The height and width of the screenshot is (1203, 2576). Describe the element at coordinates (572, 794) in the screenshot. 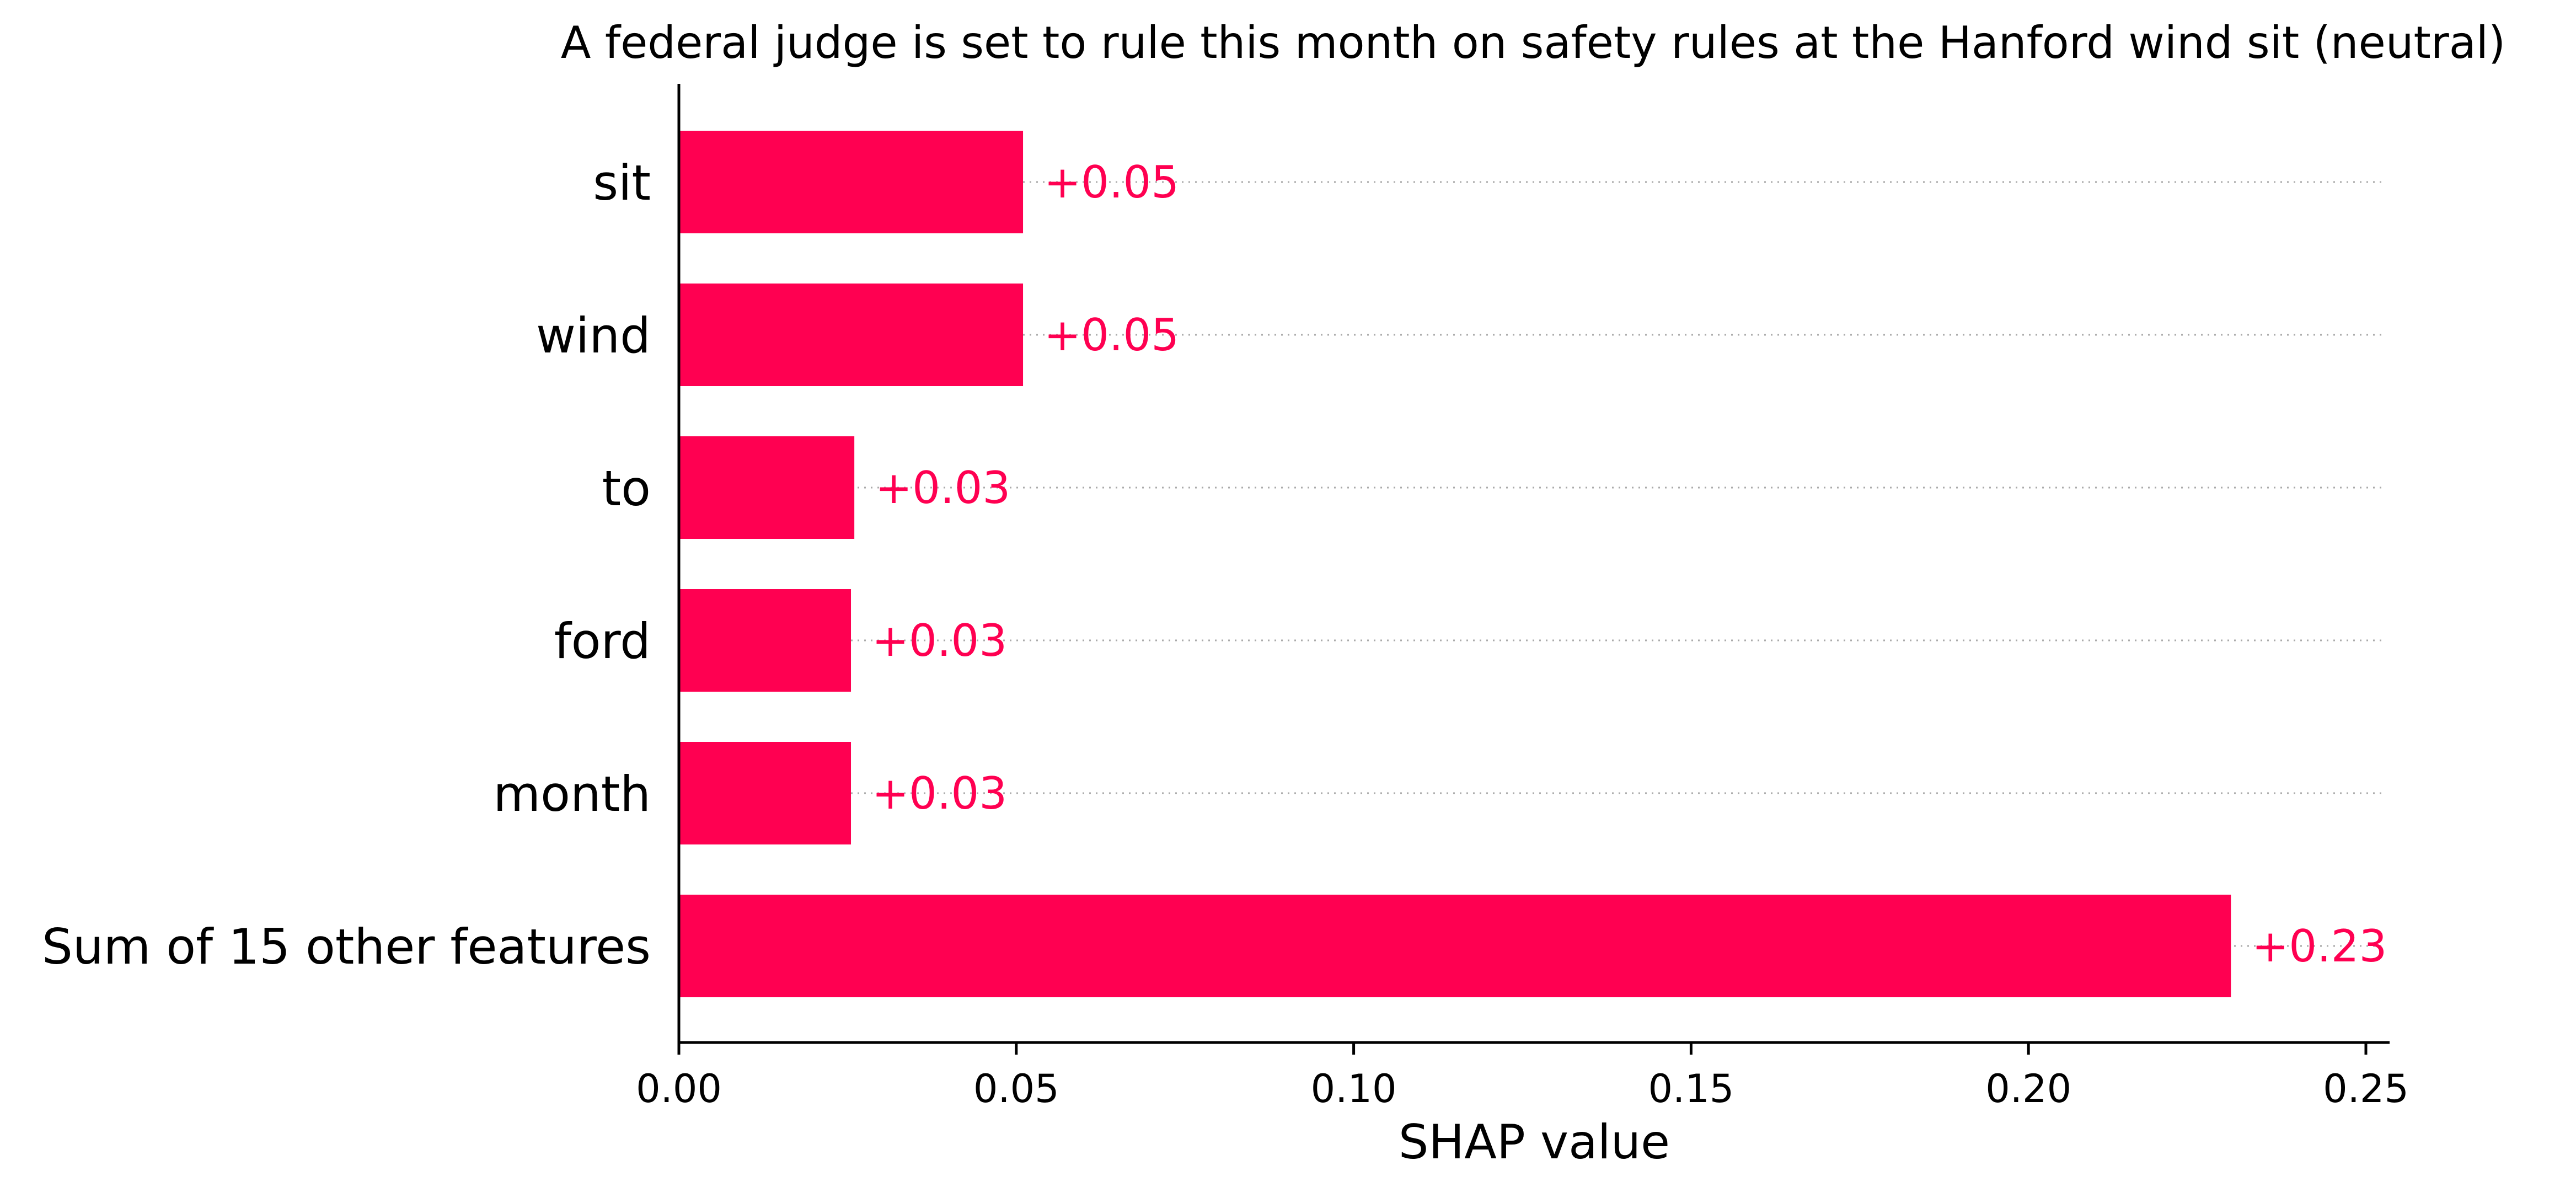

I see `category-label: month` at that location.